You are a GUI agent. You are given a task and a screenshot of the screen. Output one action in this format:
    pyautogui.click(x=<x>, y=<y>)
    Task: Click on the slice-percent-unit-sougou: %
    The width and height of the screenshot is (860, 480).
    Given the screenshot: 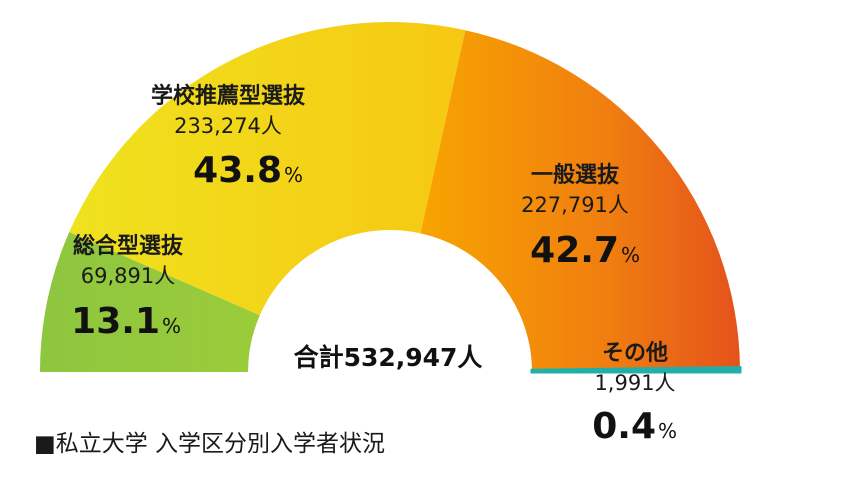 What is the action you would take?
    pyautogui.click(x=171, y=326)
    